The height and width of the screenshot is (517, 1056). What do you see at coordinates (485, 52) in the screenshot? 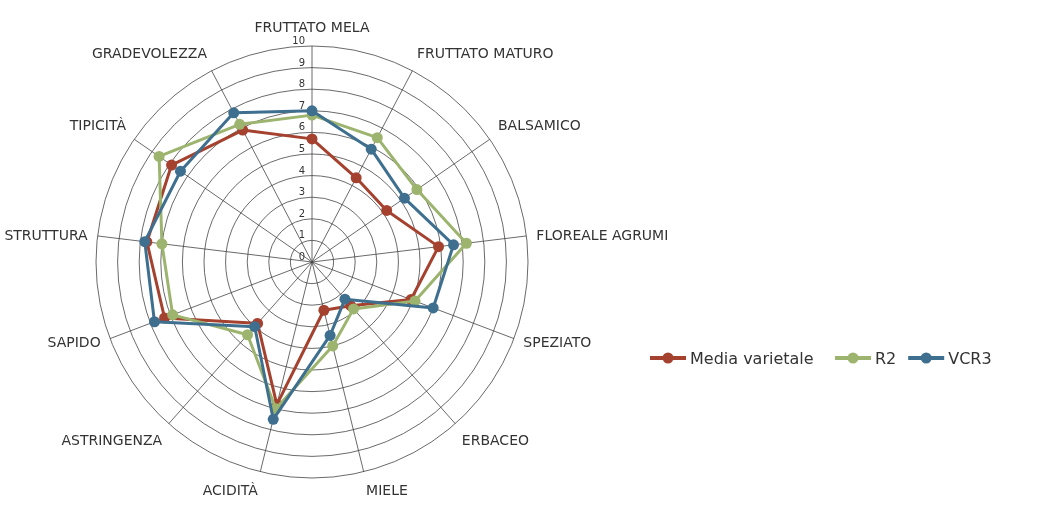
I see `spoke-label: FRUTTATO MATURO` at bounding box center [485, 52].